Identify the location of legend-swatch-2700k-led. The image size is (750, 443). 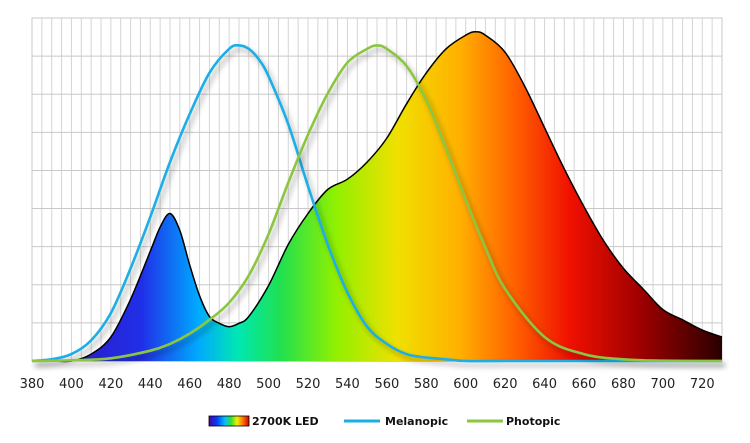
(229, 421).